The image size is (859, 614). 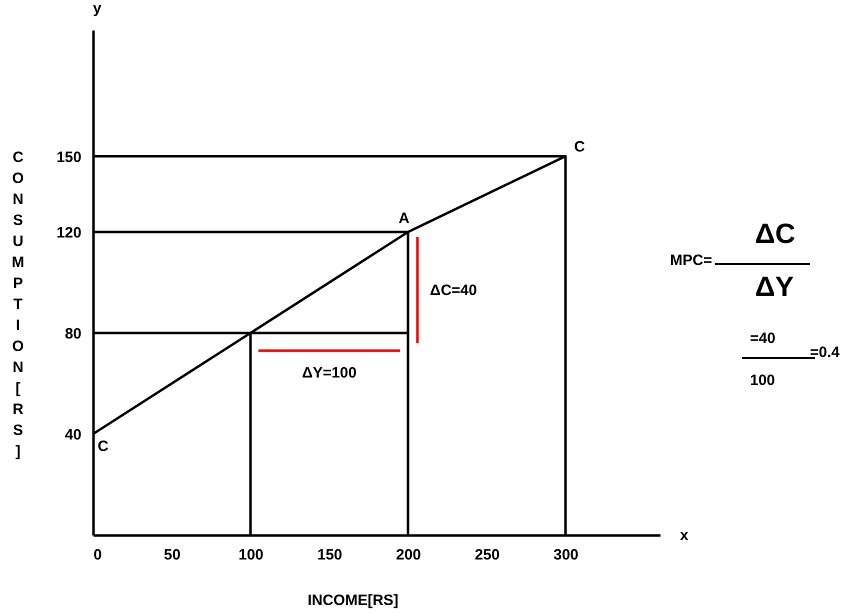 What do you see at coordinates (18, 304) in the screenshot?
I see `text: CONSUMPTION[RS]` at bounding box center [18, 304].